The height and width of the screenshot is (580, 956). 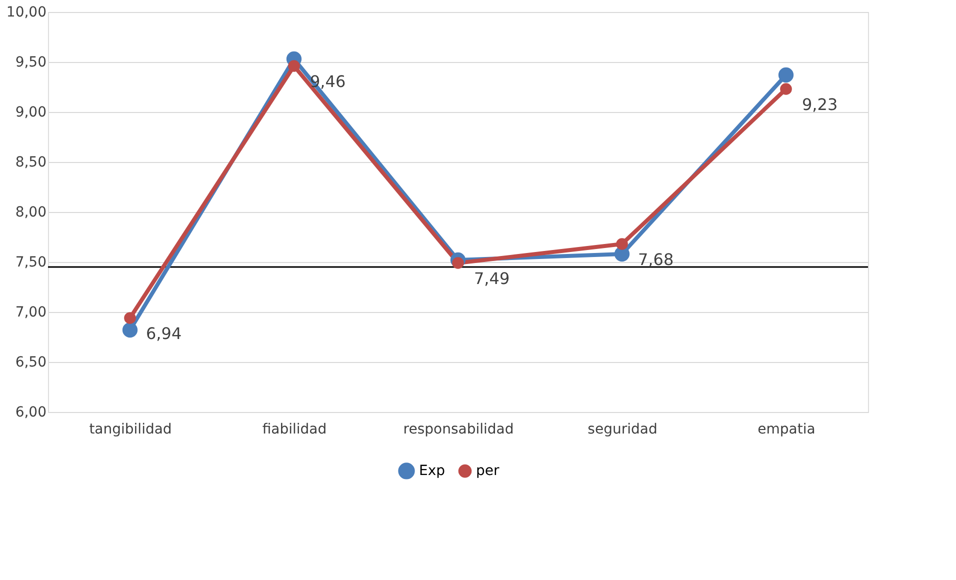 I want to click on y-tick-label: 7,00, so click(x=30, y=312).